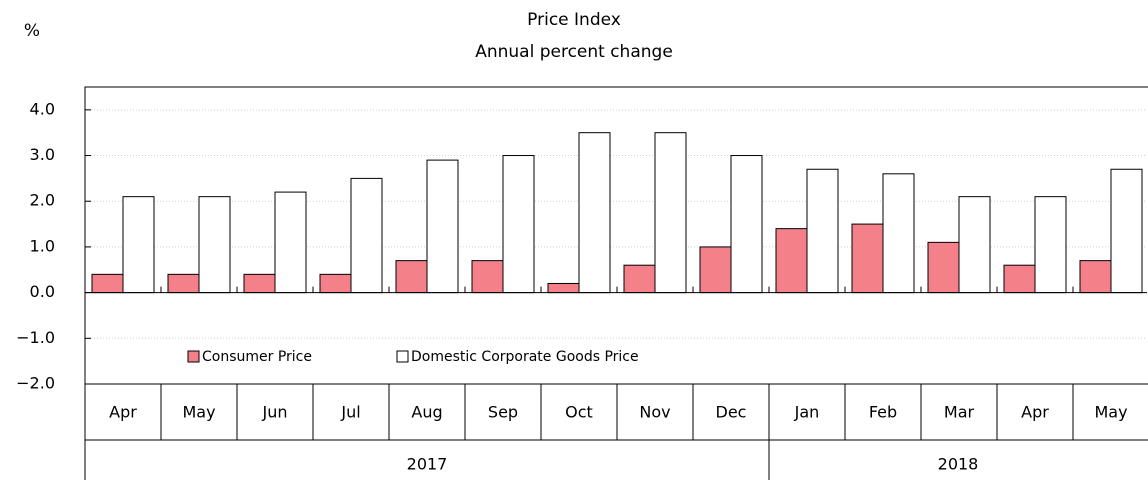  I want to click on group-label: 2018, so click(958, 464).